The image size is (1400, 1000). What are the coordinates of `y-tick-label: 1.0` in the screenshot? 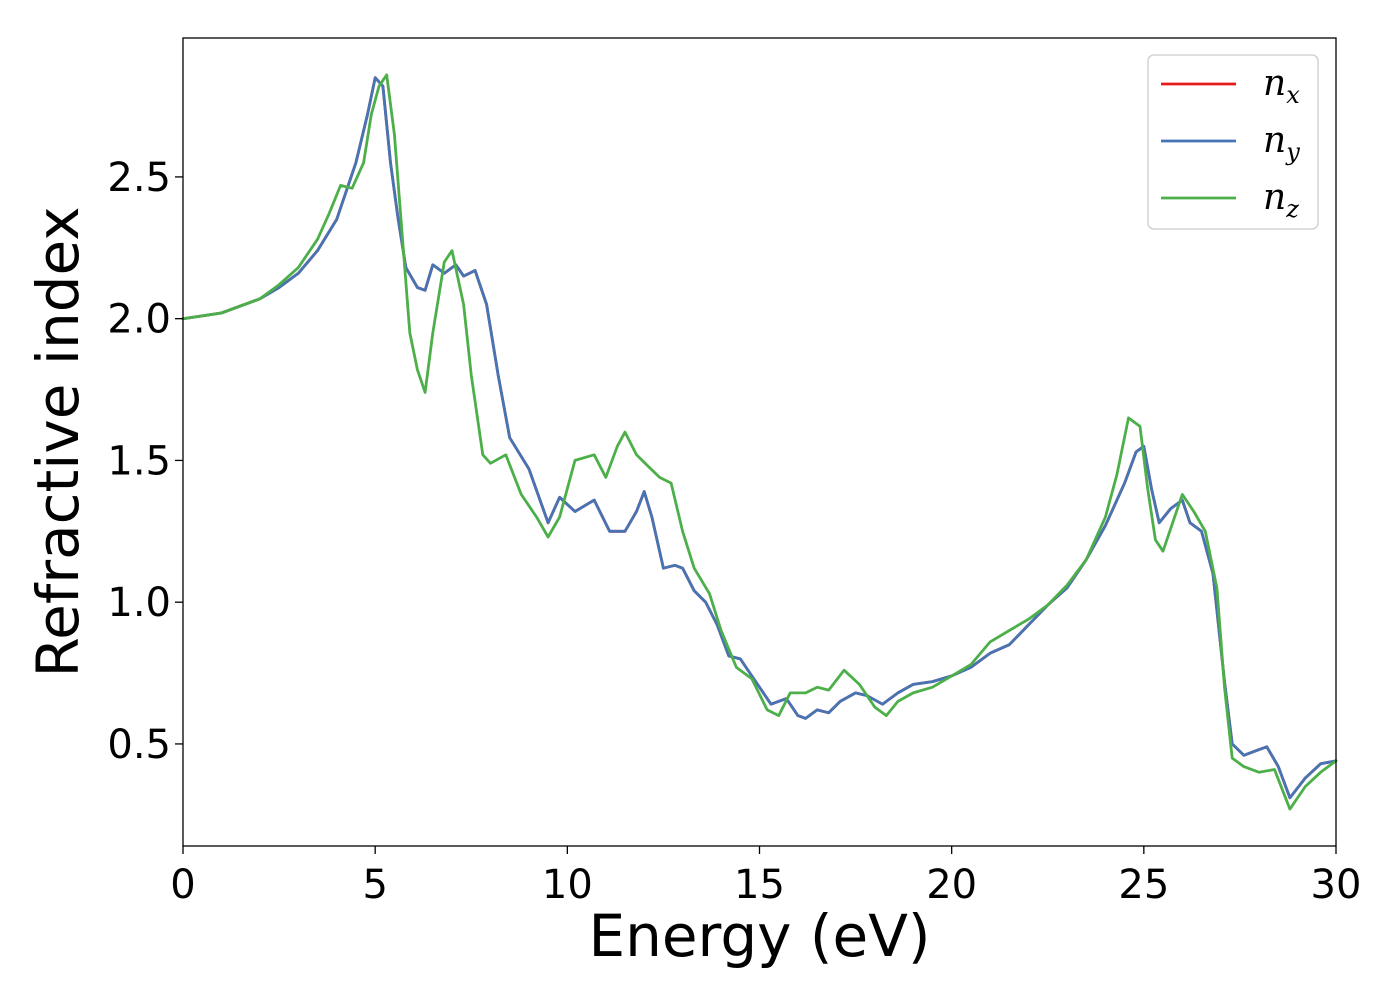 It's located at (139, 603).